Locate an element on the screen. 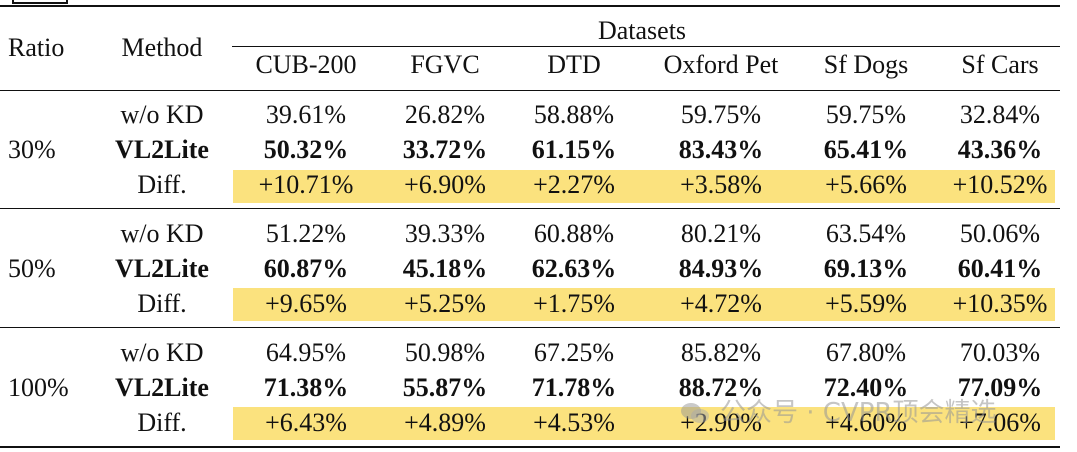 This screenshot has height=452, width=1077. value-cell: 70.03% is located at coordinates (1000, 352).